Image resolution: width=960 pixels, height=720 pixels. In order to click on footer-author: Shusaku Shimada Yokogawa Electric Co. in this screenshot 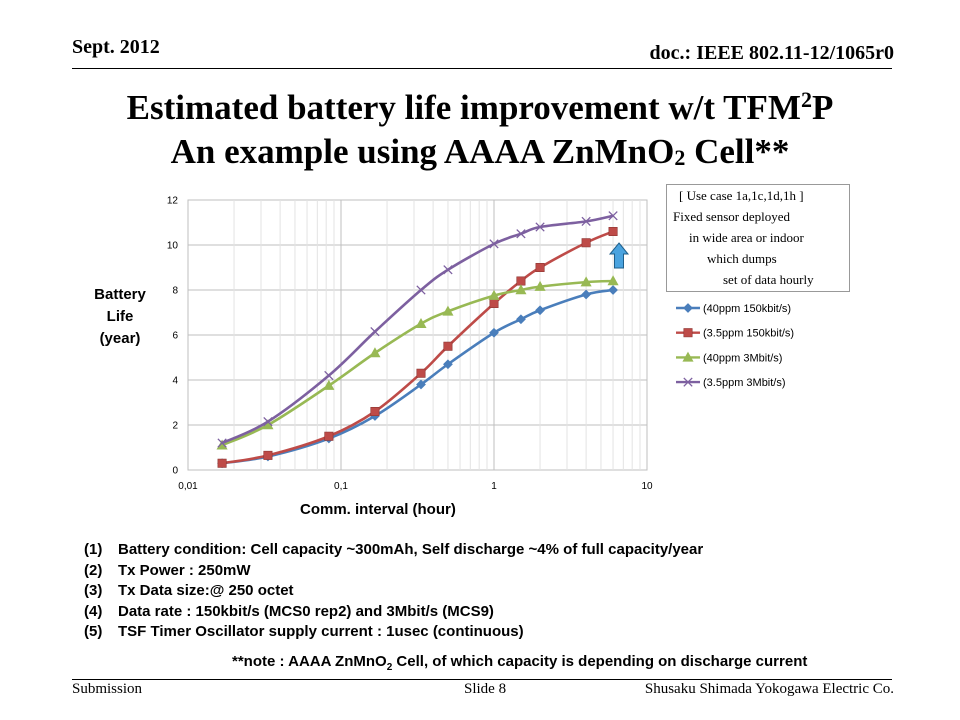, I will do `click(769, 689)`.